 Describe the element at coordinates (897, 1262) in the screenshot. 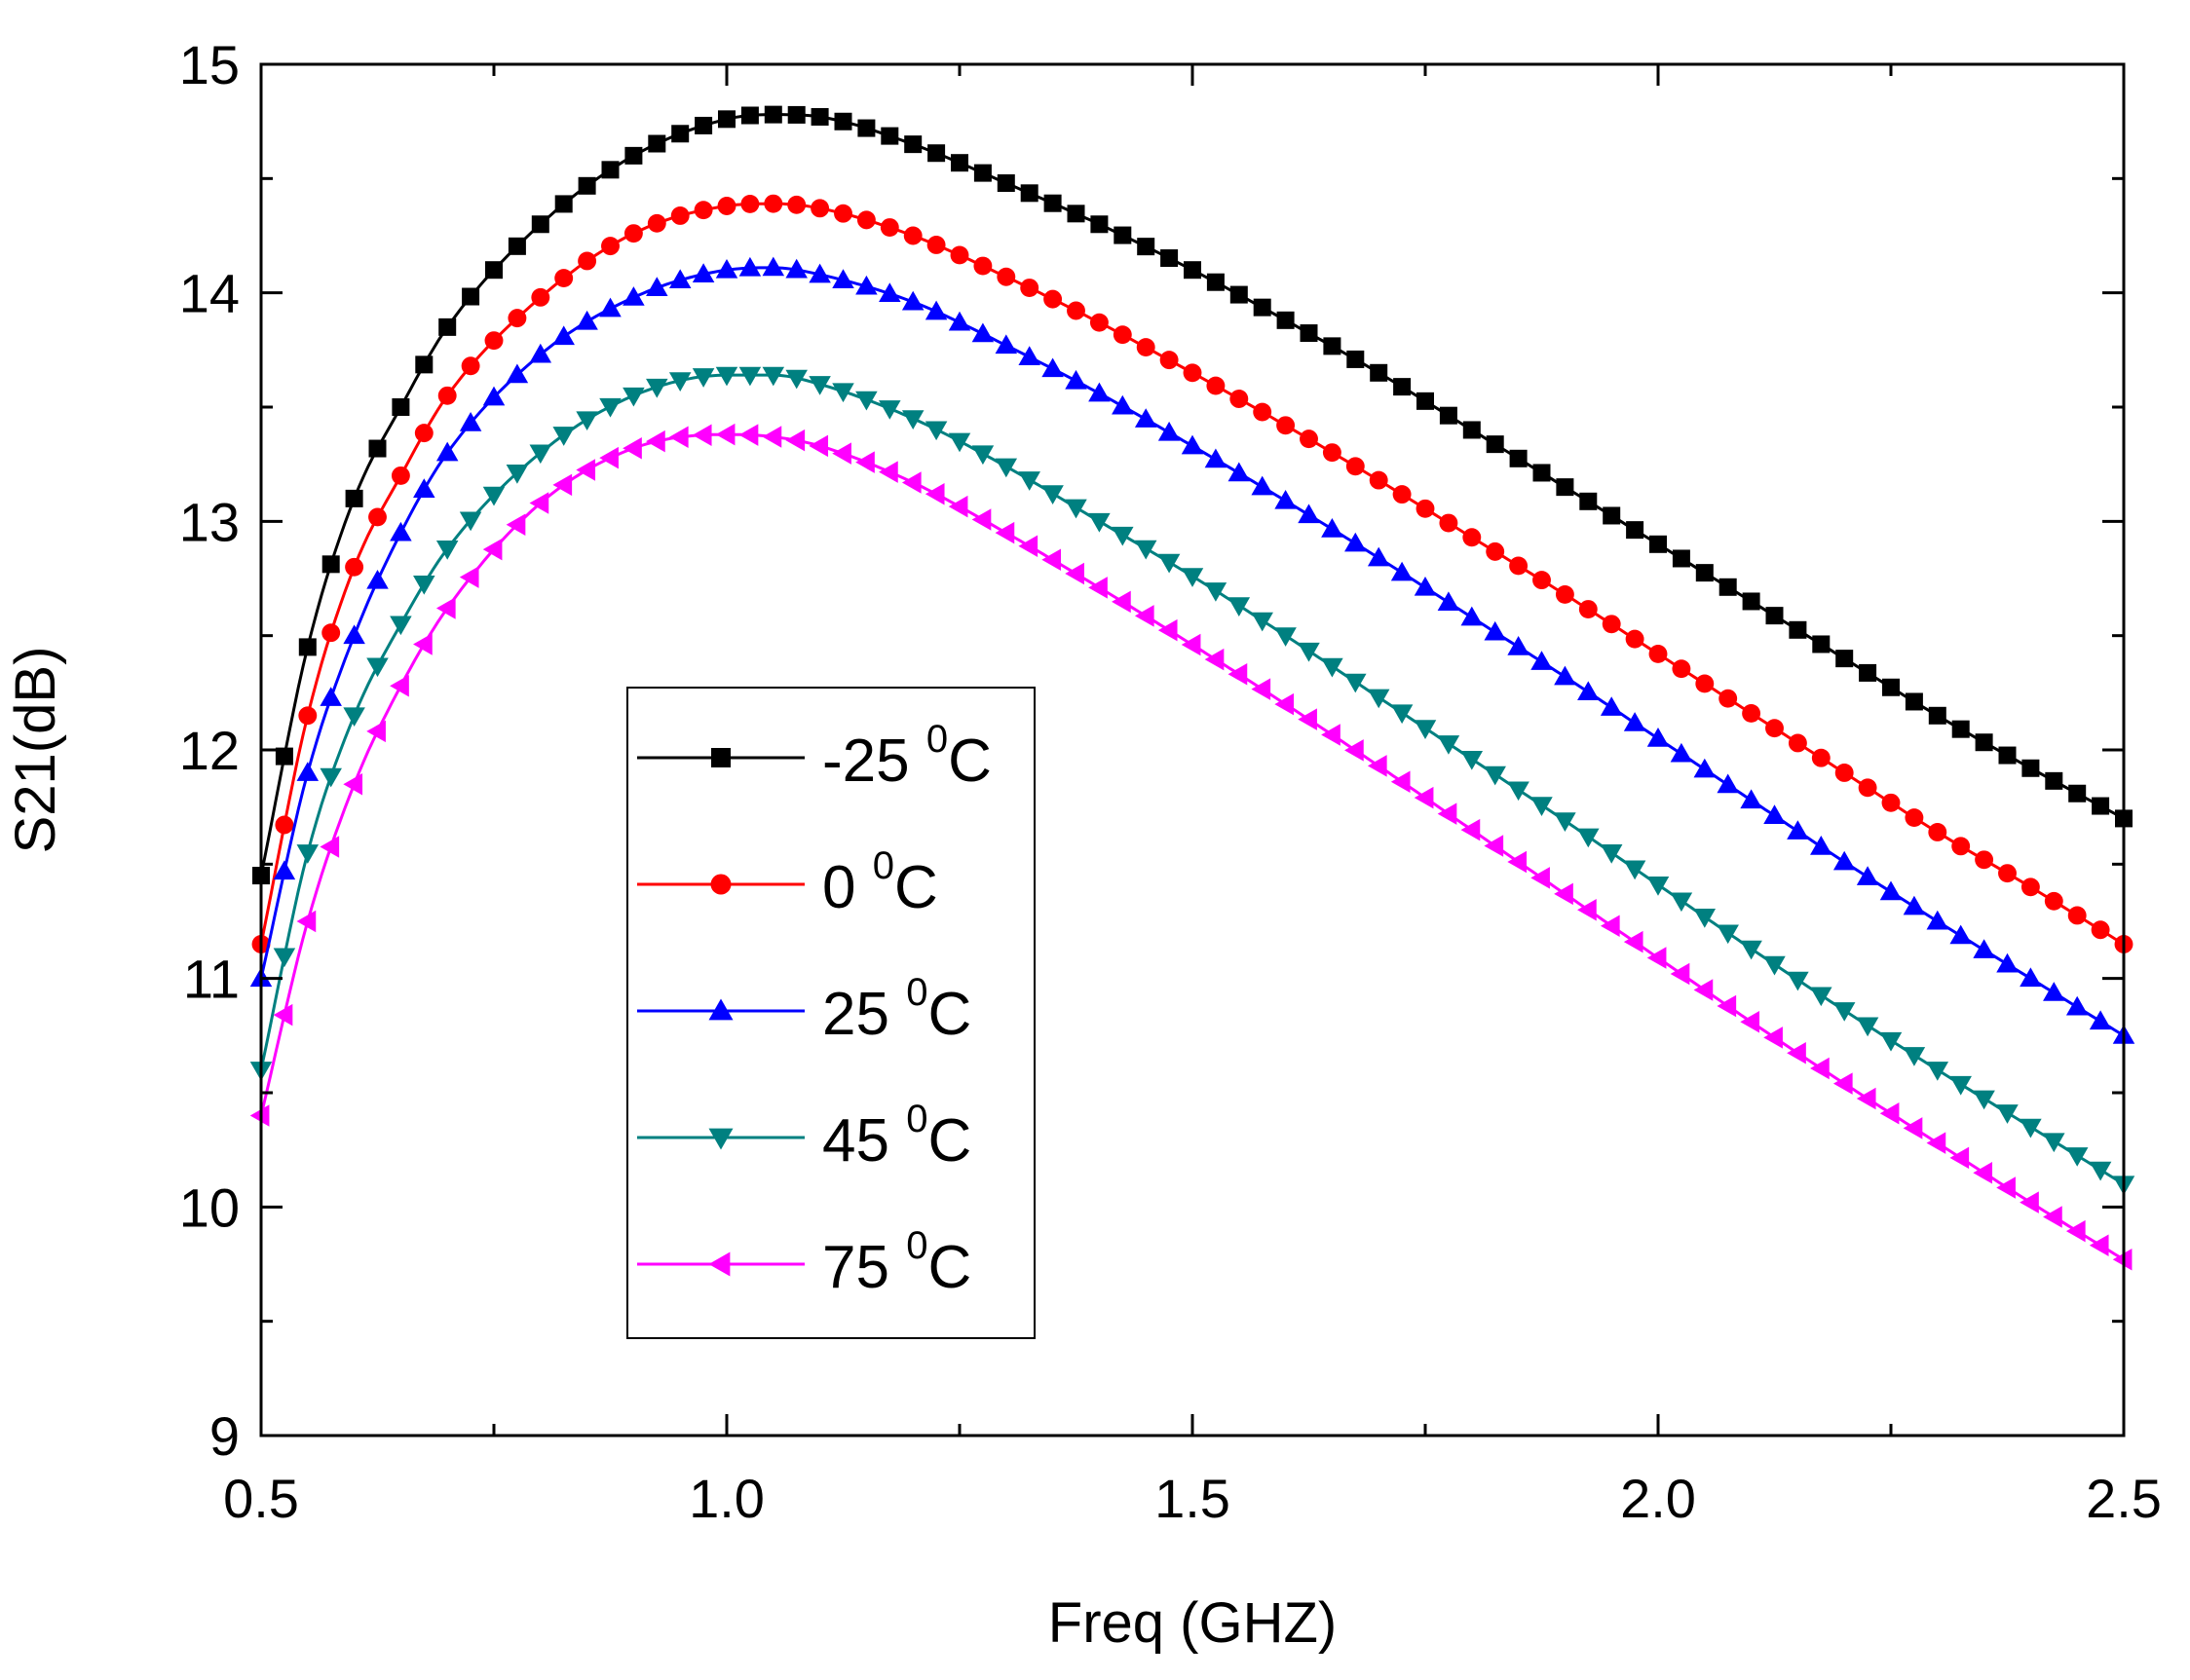

I see `legend-label: 75 0C` at that location.